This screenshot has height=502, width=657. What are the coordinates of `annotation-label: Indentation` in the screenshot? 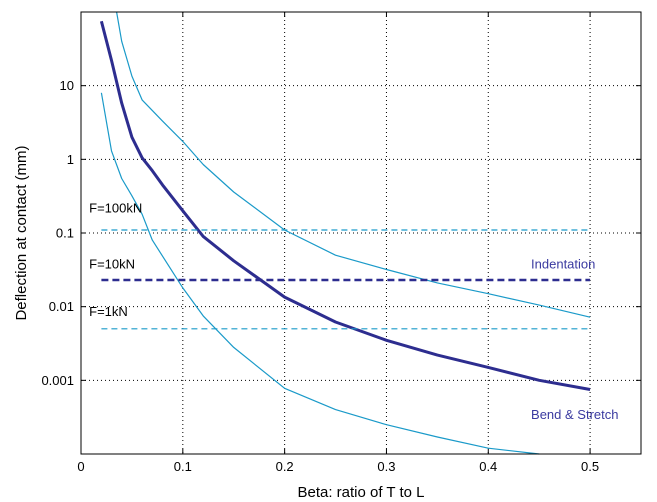 It's located at (563, 263).